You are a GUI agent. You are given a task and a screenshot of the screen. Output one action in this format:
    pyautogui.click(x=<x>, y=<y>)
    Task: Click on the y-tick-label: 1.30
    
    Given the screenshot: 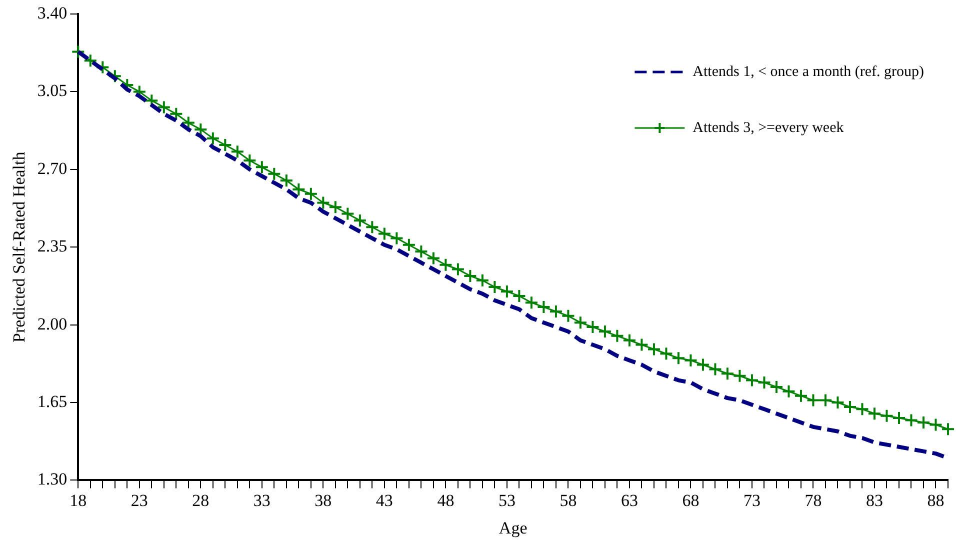 What is the action you would take?
    pyautogui.click(x=52, y=479)
    